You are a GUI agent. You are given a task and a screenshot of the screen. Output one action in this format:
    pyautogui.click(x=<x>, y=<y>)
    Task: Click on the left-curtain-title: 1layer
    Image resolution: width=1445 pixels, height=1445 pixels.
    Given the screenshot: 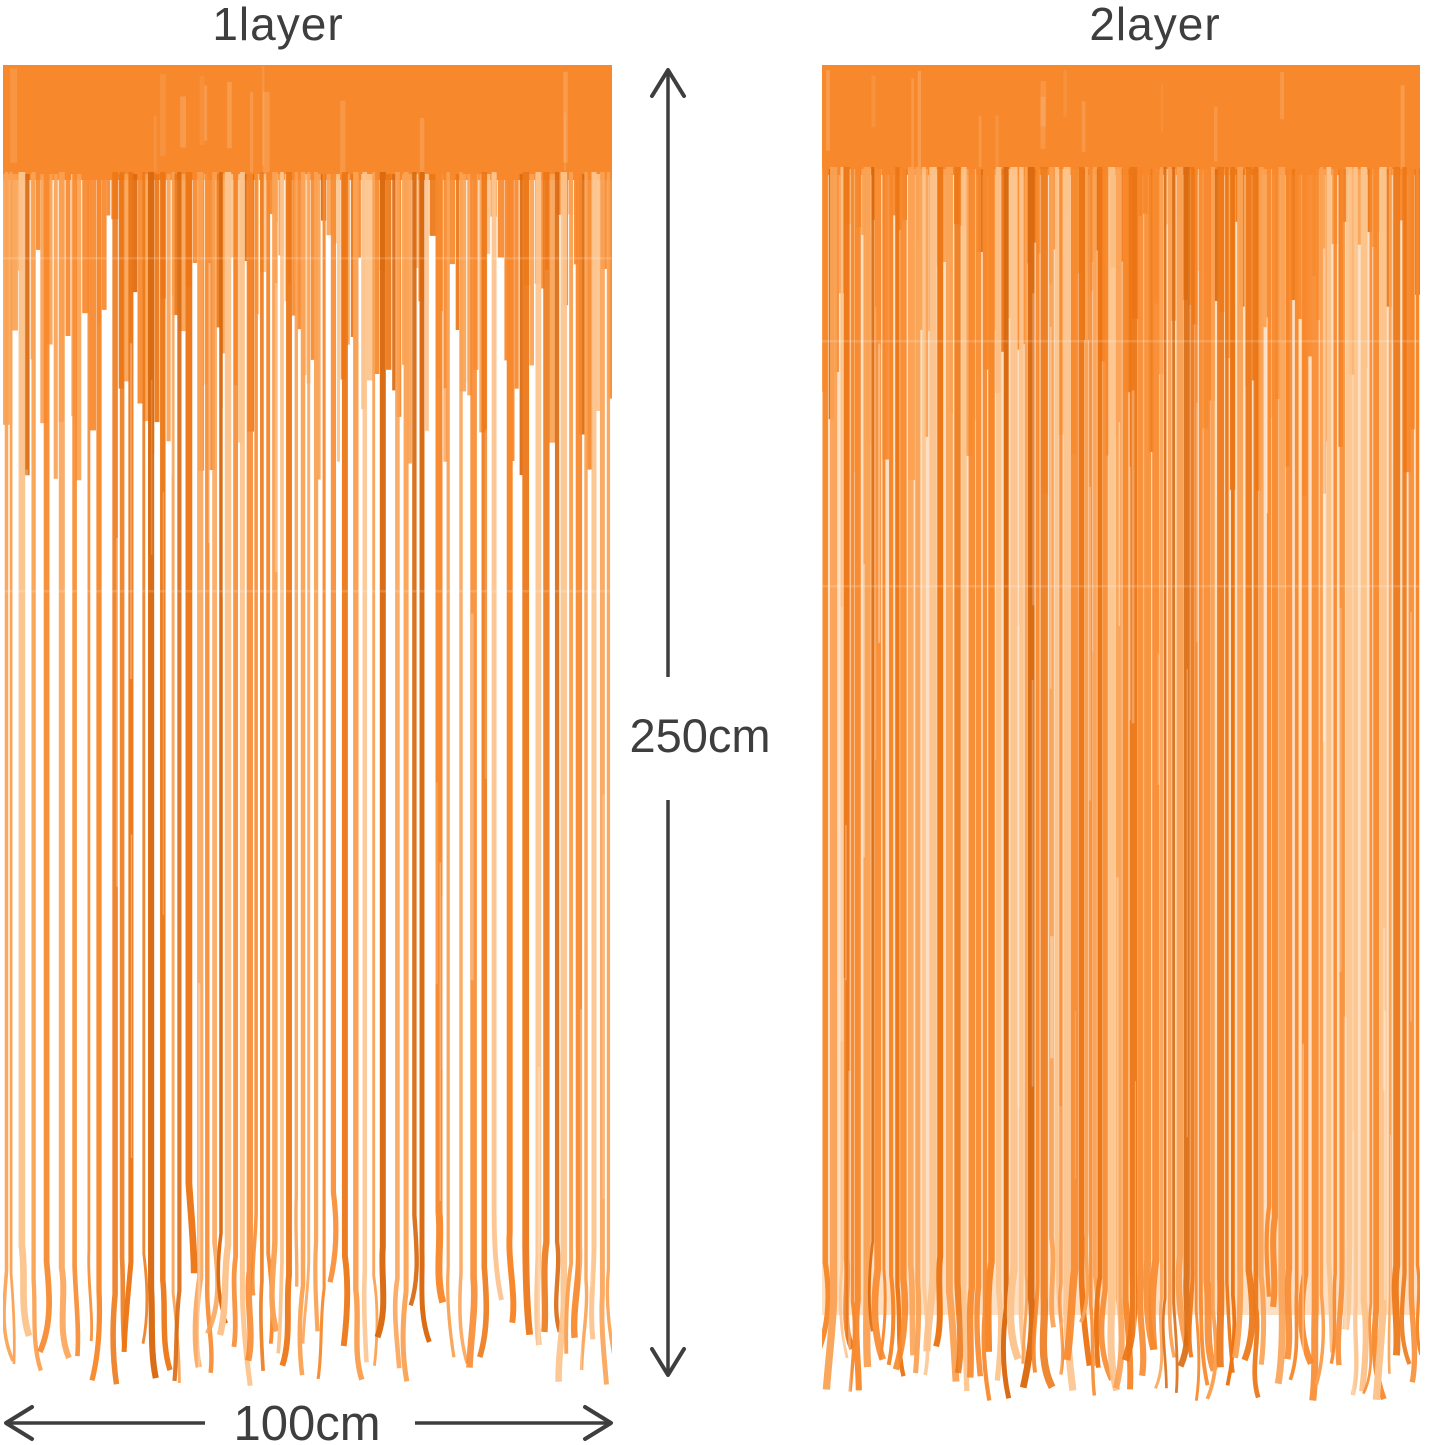 What is the action you would take?
    pyautogui.click(x=278, y=25)
    